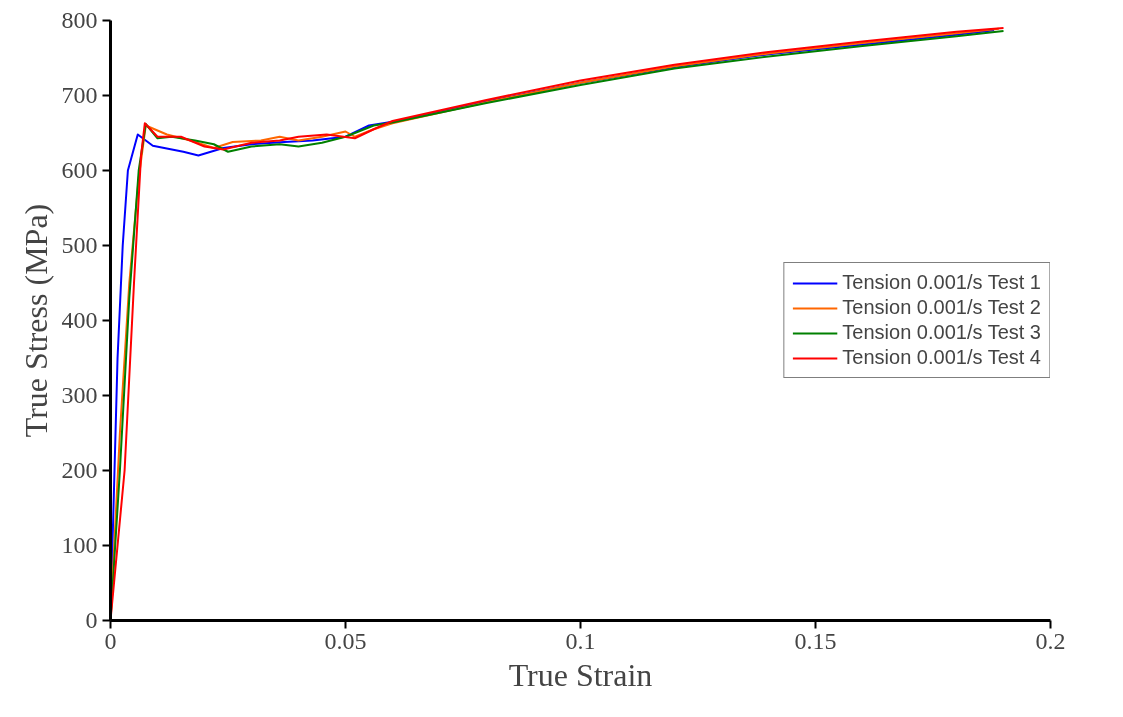 This screenshot has height=717, width=1123. Describe the element at coordinates (941, 282) in the screenshot. I see `legend-label: Tension 0.001/s Test 1` at that location.